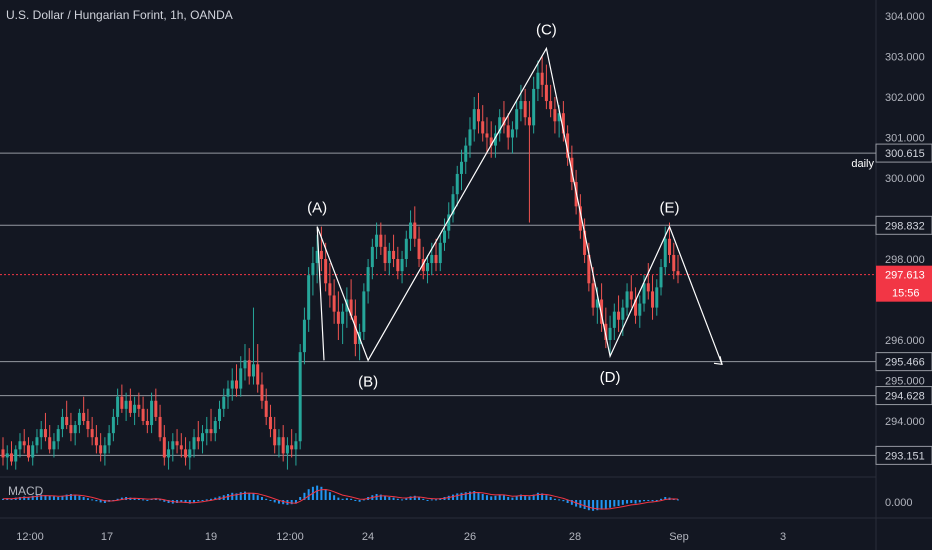 The height and width of the screenshot is (550, 932). I want to click on level-note: daily, so click(862, 164).